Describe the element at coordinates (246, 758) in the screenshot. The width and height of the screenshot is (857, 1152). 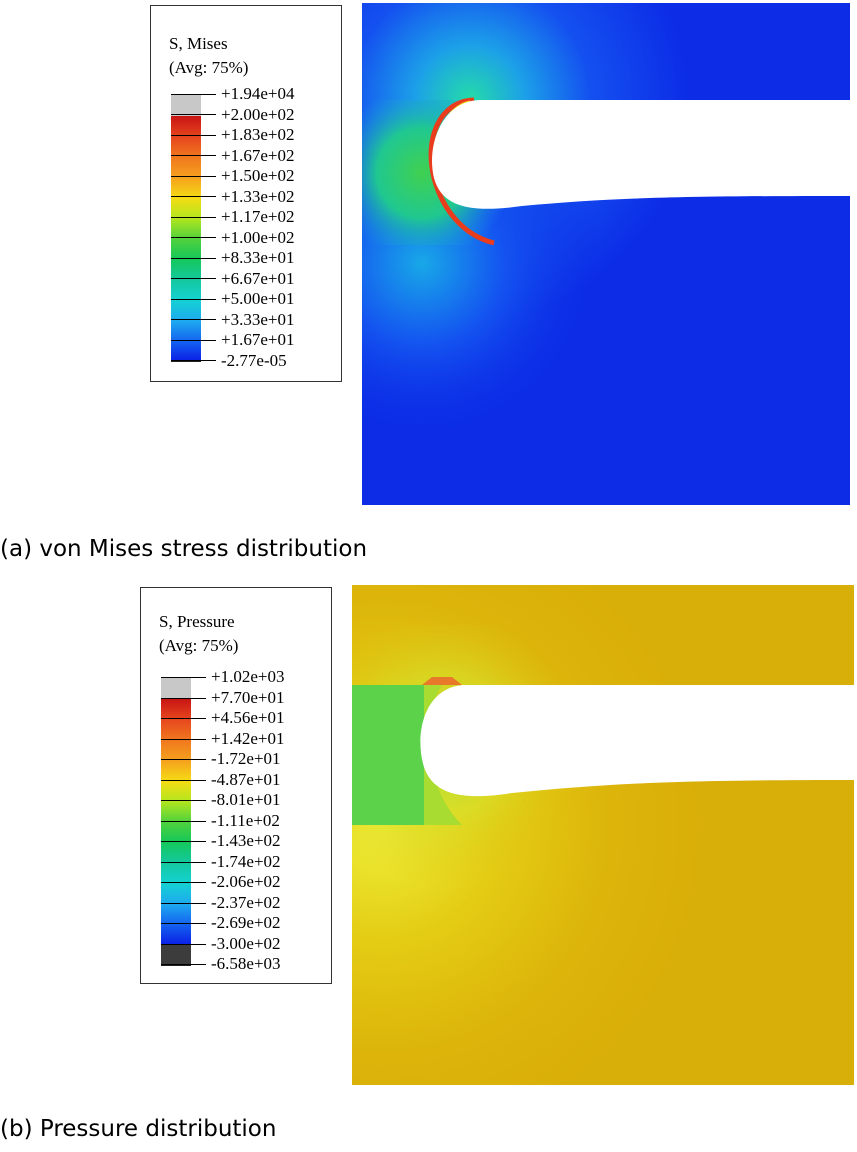
I see `legend-label: -1.72e+01` at that location.